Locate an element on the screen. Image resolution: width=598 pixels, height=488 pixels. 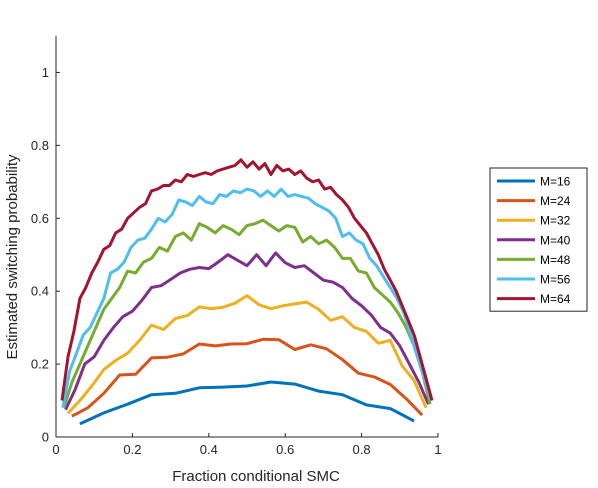
y-tick-label: 0.4 is located at coordinates (40, 291).